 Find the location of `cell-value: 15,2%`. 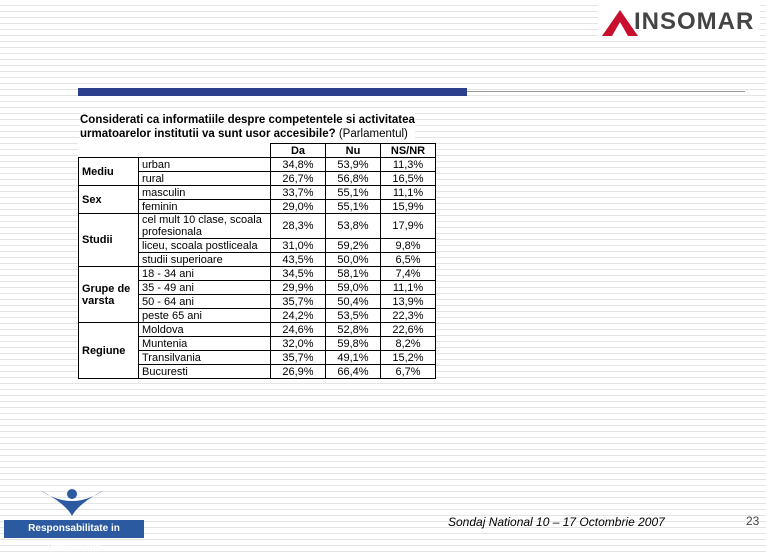

cell-value: 15,2% is located at coordinates (408, 357).